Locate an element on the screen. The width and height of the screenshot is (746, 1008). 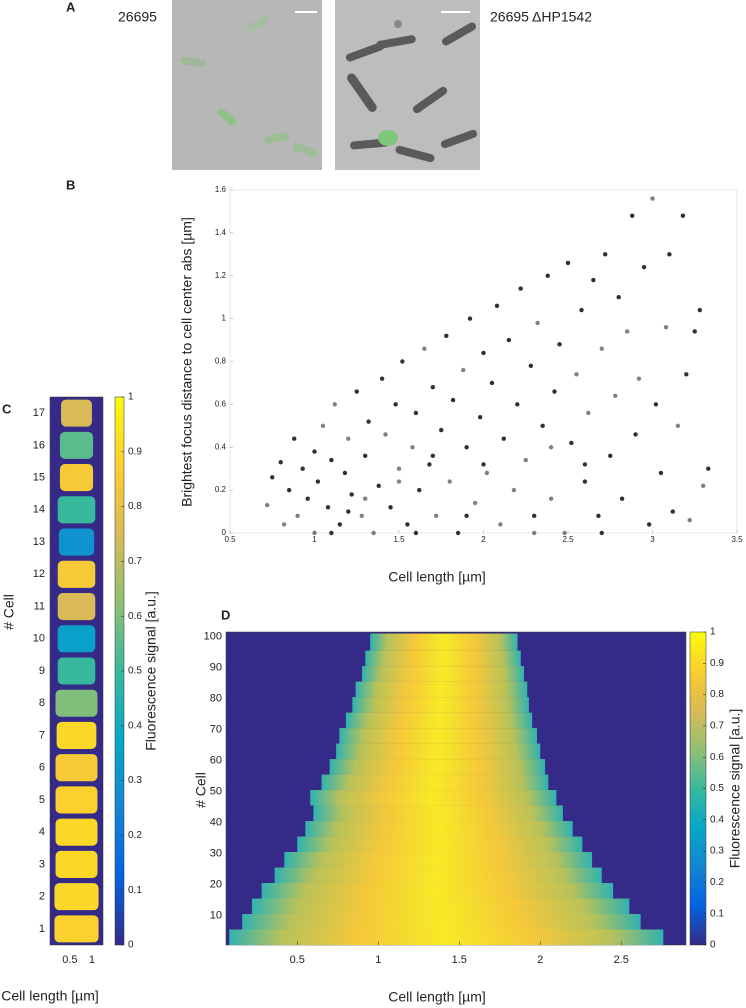
y-tick-label: 16 is located at coordinates (39, 445).